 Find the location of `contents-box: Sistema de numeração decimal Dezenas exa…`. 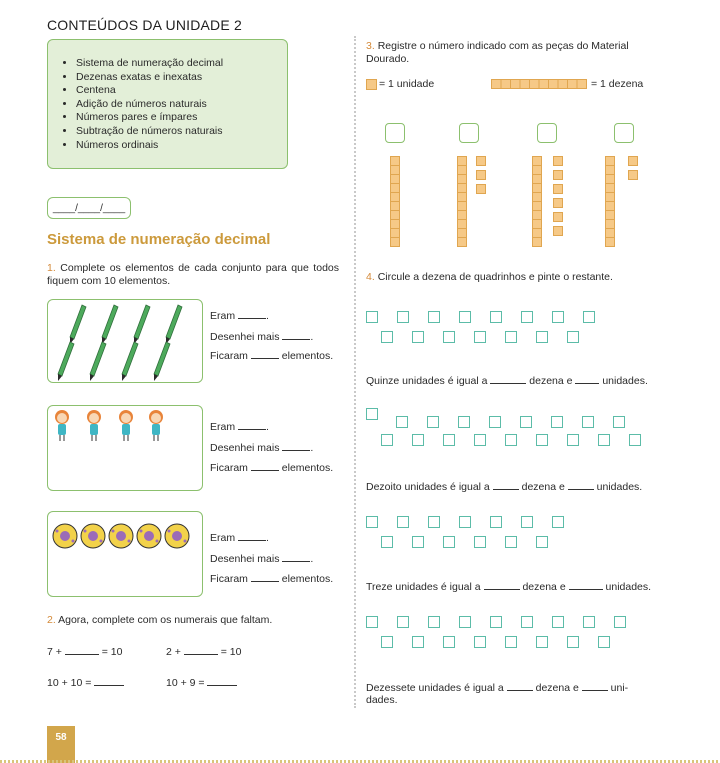

contents-box: Sistema de numeração decimal Dezenas exa… is located at coordinates (167, 104).